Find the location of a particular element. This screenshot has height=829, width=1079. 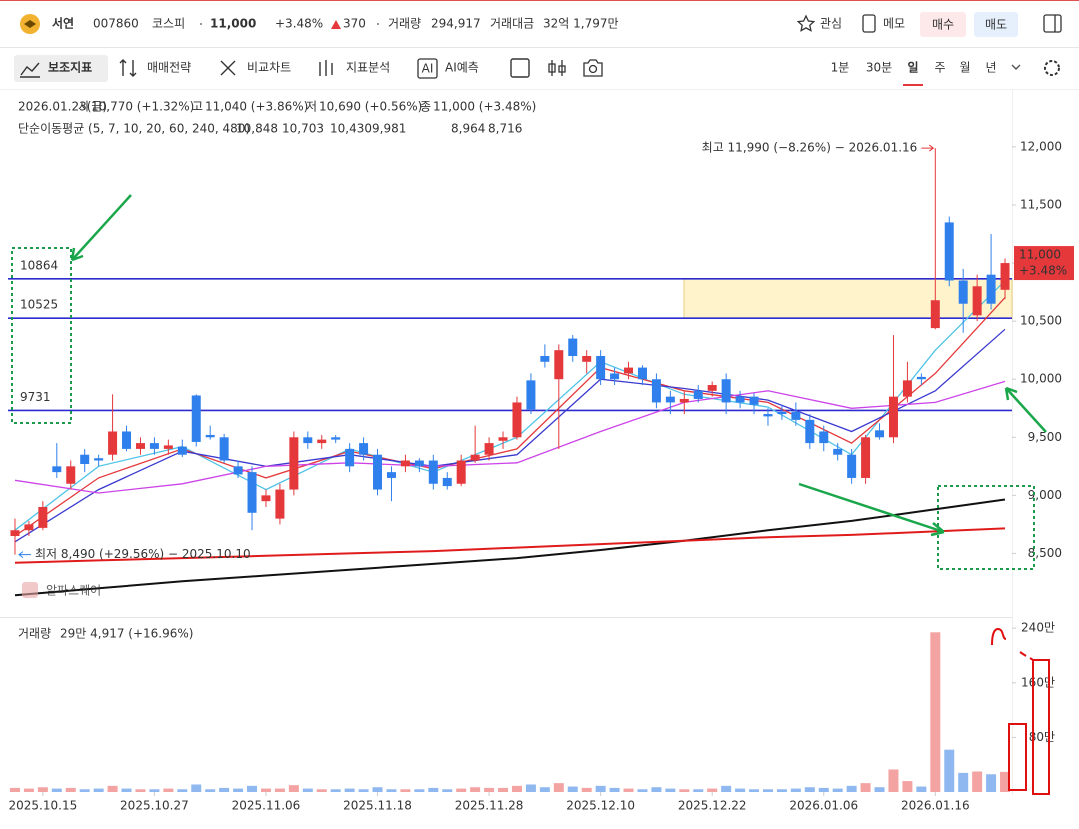

info-high-label: 고 is located at coordinates (197, 107).